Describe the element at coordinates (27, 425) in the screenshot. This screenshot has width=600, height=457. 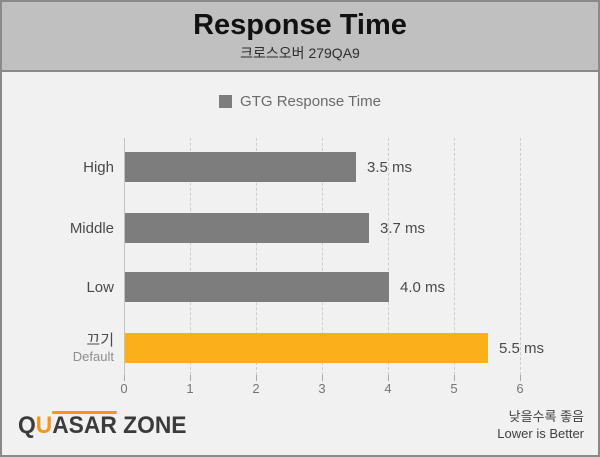
I see `logo-part-q: Q` at that location.